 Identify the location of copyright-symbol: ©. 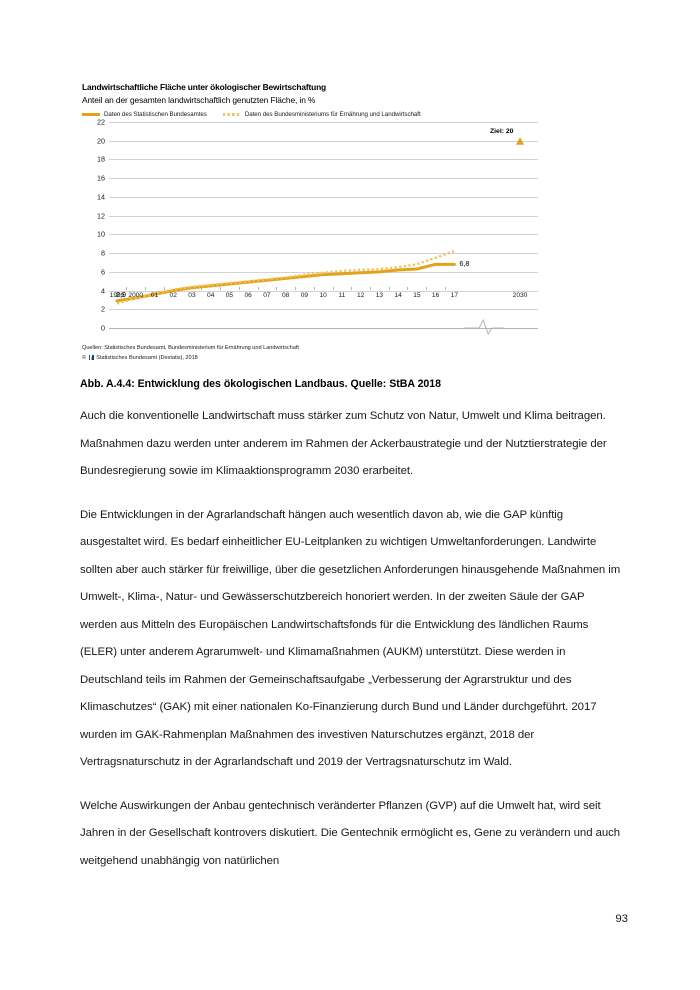
(84, 357).